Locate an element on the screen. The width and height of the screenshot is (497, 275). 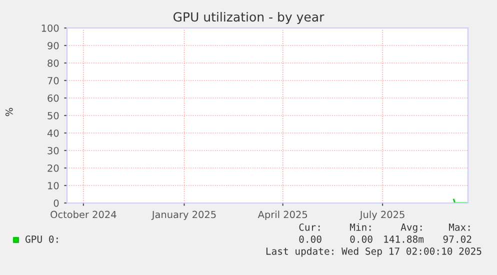
legend-label: GPU 0: is located at coordinates (41, 239).